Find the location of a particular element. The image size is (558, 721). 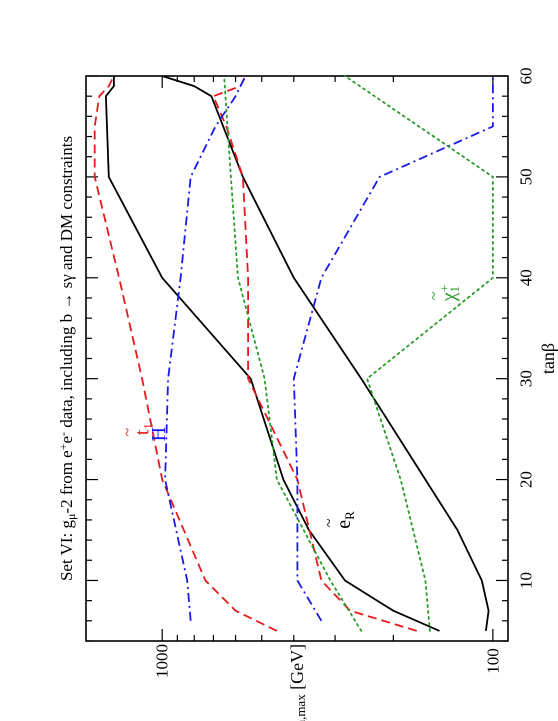

annotation-label: χ+1 is located at coordinates (450, 293).